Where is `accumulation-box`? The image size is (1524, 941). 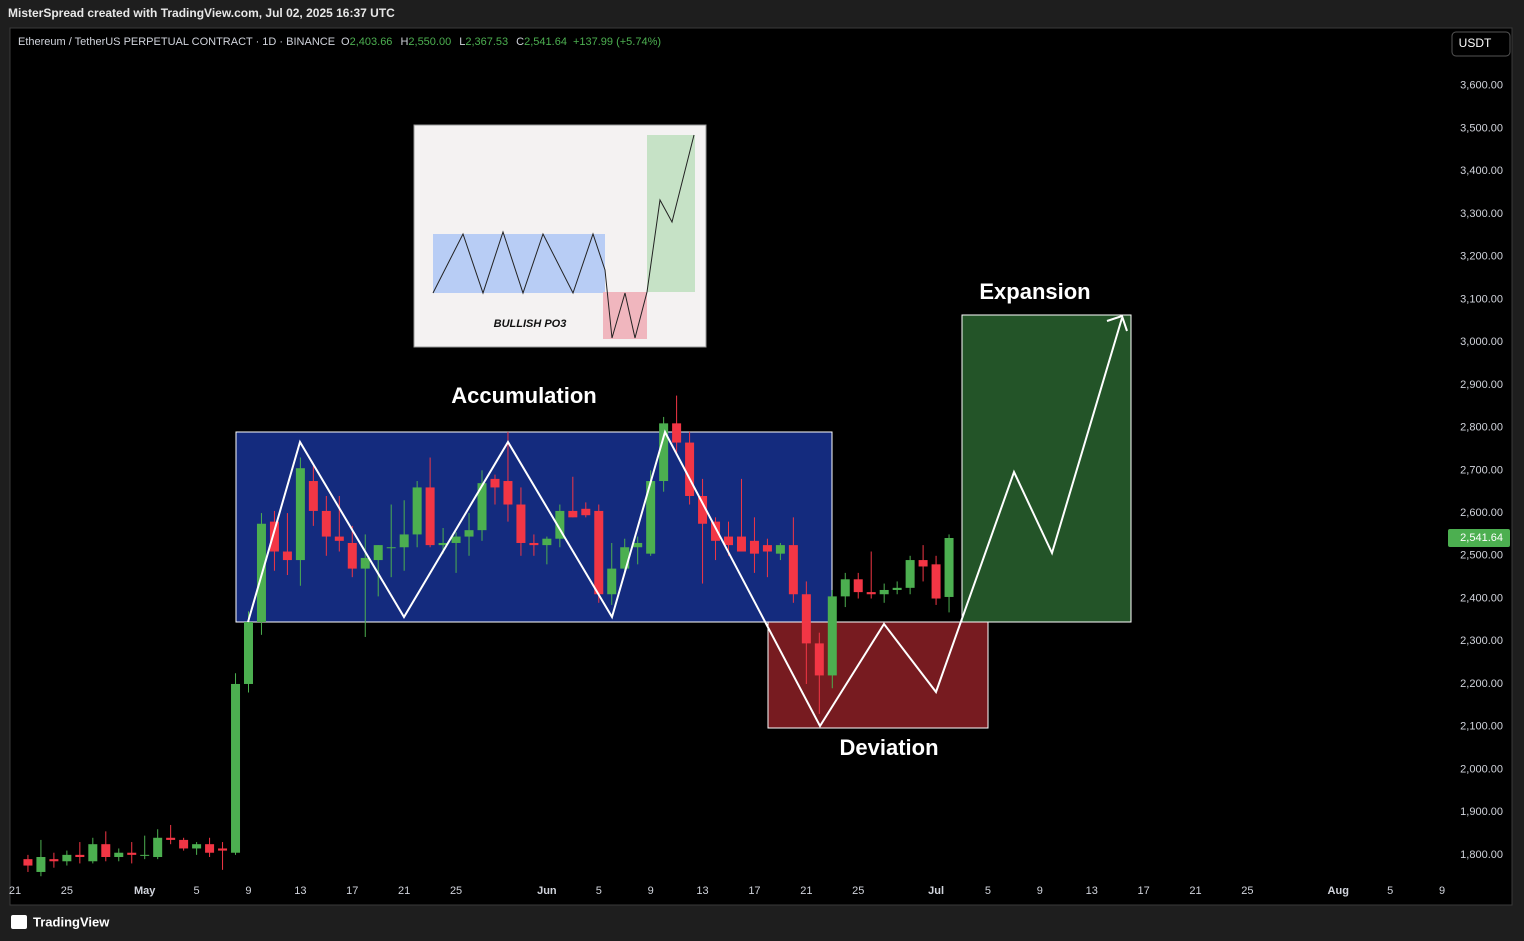
accumulation-box is located at coordinates (534, 527).